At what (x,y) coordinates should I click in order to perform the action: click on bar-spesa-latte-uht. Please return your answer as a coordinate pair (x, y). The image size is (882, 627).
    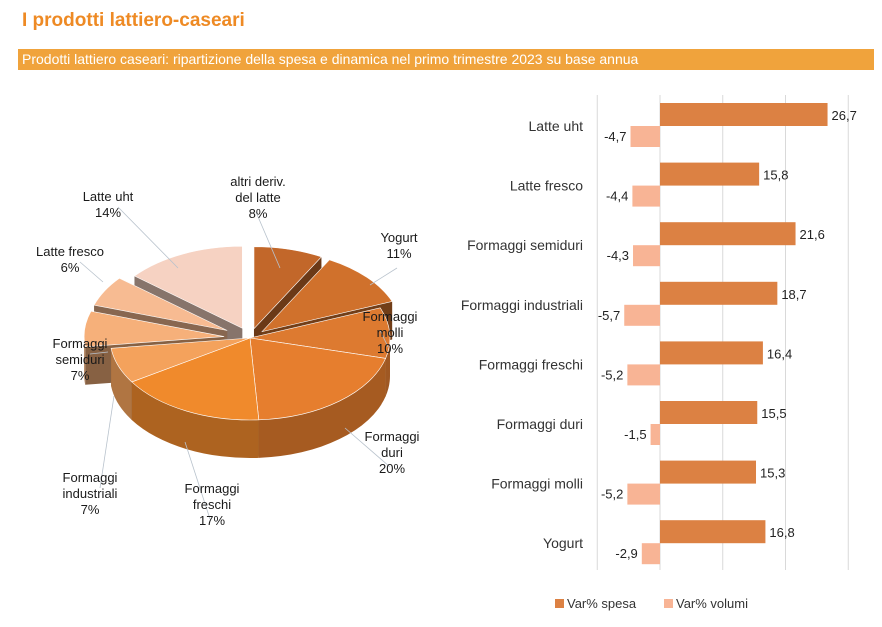
    Looking at the image, I should click on (744, 114).